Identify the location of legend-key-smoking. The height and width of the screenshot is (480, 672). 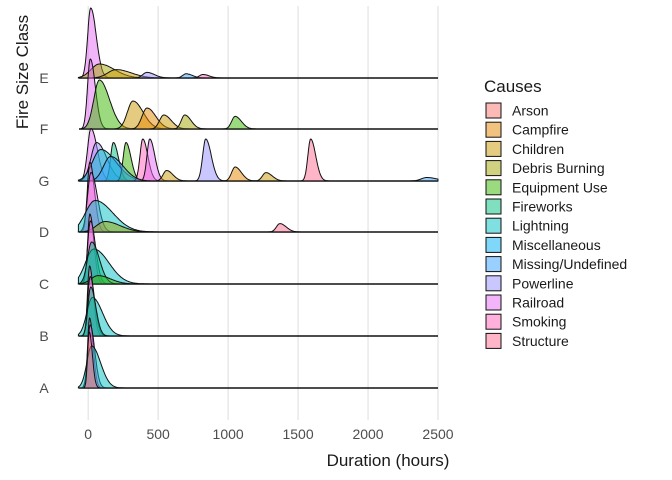
(493, 321).